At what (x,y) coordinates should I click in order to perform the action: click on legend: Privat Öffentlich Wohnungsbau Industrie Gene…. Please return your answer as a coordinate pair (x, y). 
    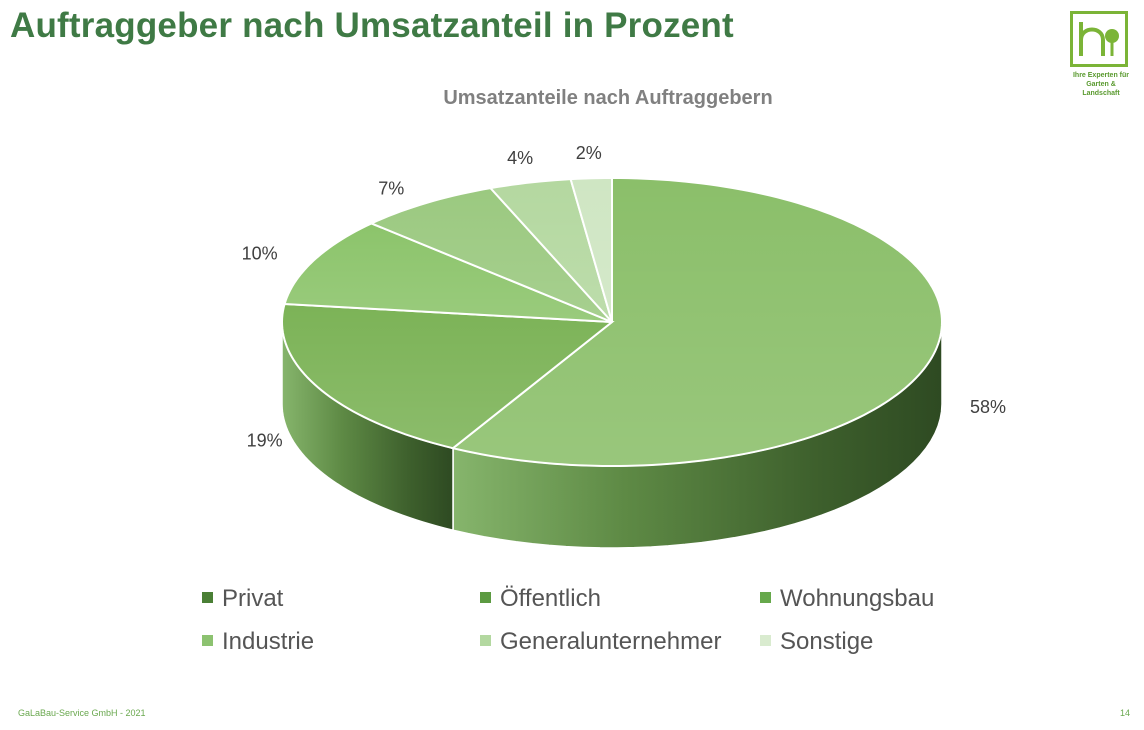
    Looking at the image, I should click on (568, 620).